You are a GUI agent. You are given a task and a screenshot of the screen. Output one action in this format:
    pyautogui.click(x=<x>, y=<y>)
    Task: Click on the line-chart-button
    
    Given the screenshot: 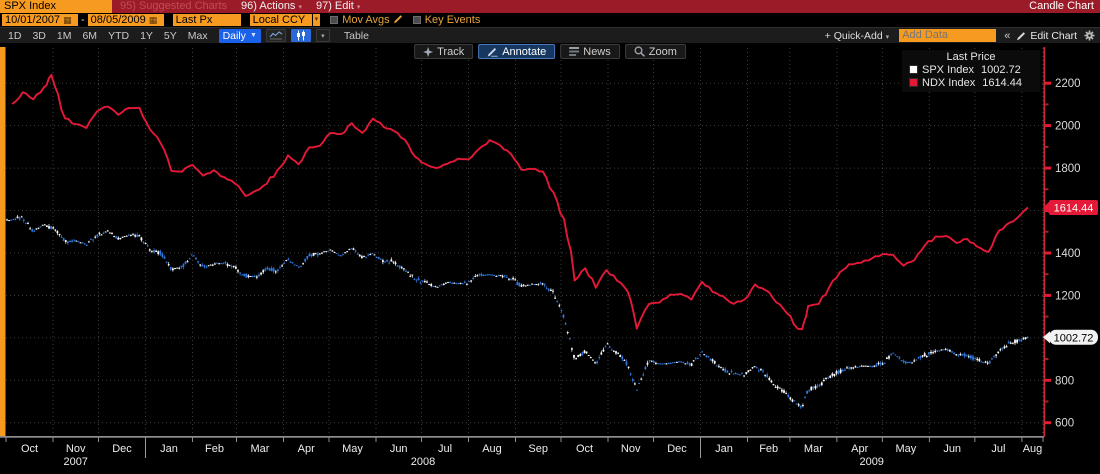 What is the action you would take?
    pyautogui.click(x=275, y=35)
    